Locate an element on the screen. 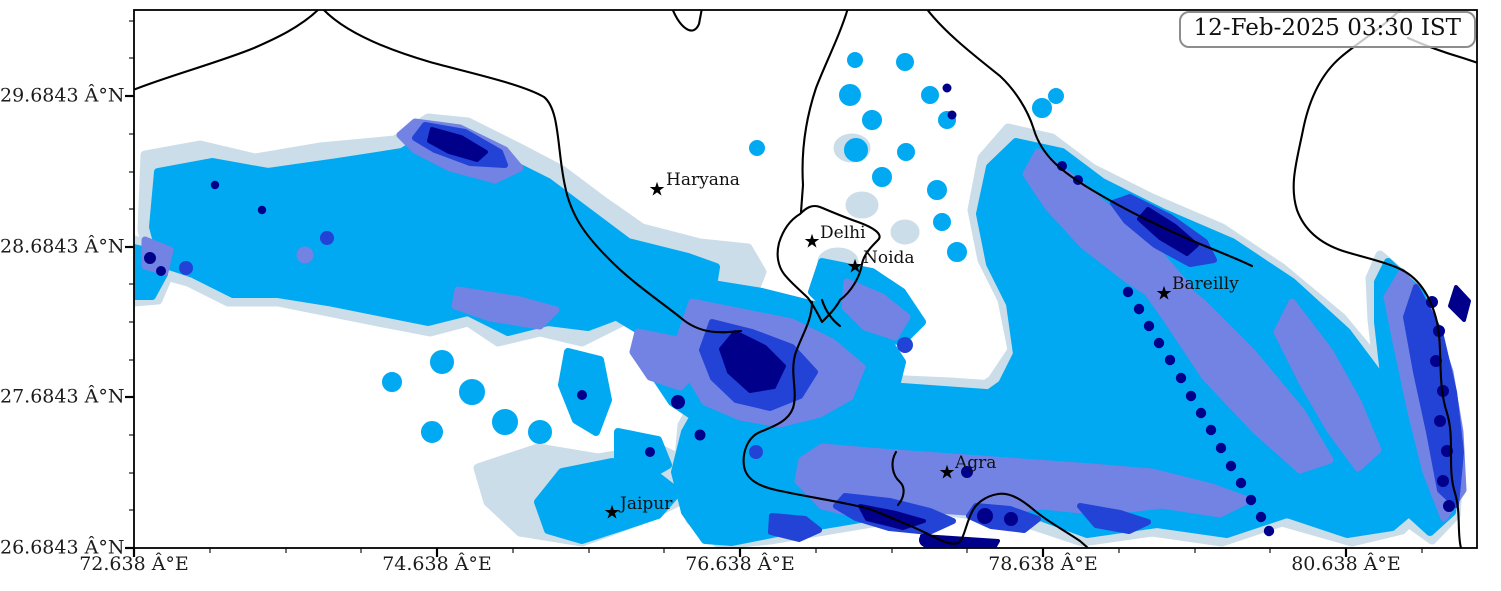  x-tick-label: 80.638 Â°E is located at coordinates (1346, 564).